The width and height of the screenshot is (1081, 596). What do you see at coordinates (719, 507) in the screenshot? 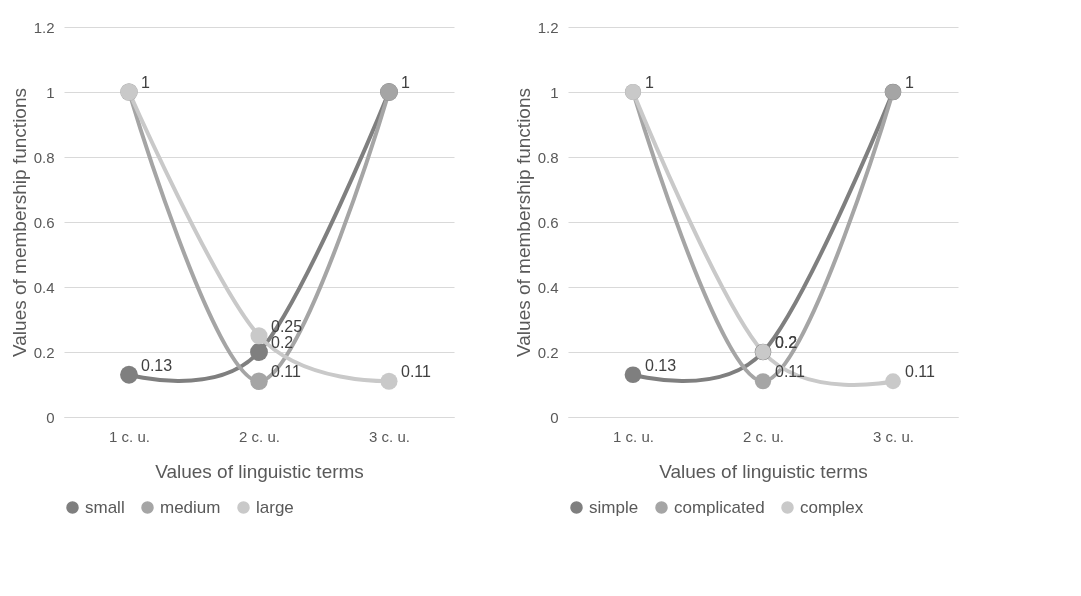
I see `legend-label: complicated` at bounding box center [719, 507].